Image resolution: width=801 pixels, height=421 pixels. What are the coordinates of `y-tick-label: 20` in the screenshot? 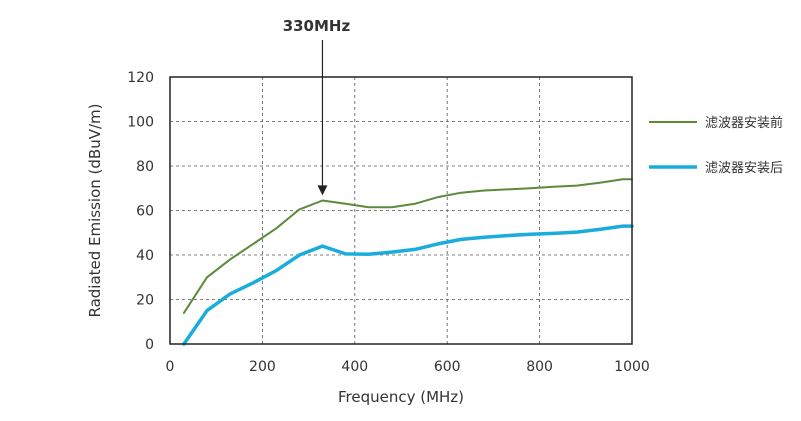 It's located at (145, 301).